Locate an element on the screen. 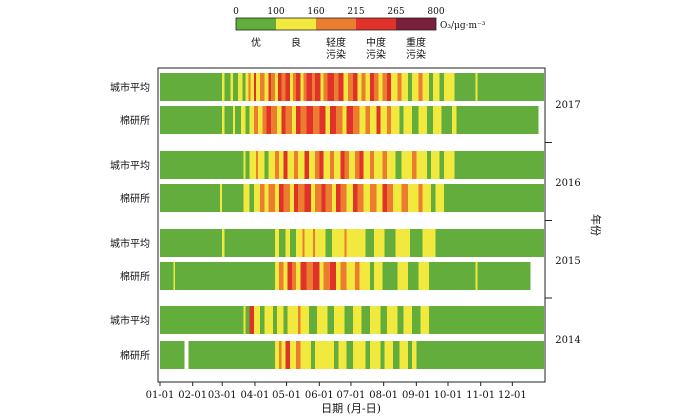  legend-colorbar-frame is located at coordinates (336, 24).